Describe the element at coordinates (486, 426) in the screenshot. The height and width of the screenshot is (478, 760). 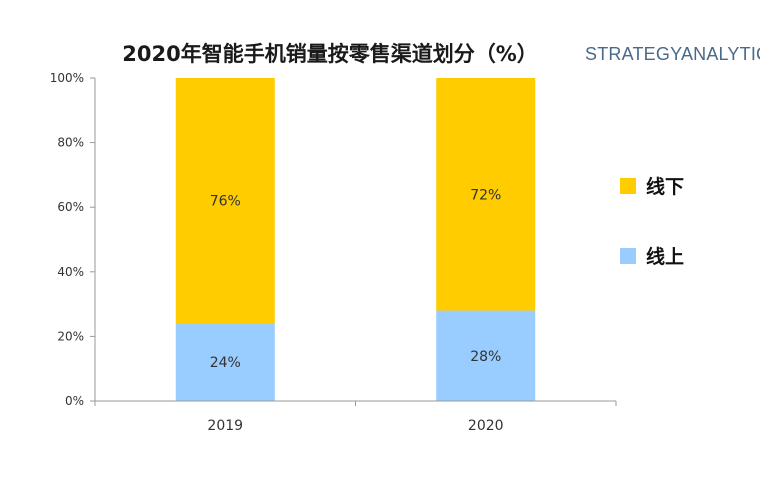
I see `x-tick-label: 2020` at that location.